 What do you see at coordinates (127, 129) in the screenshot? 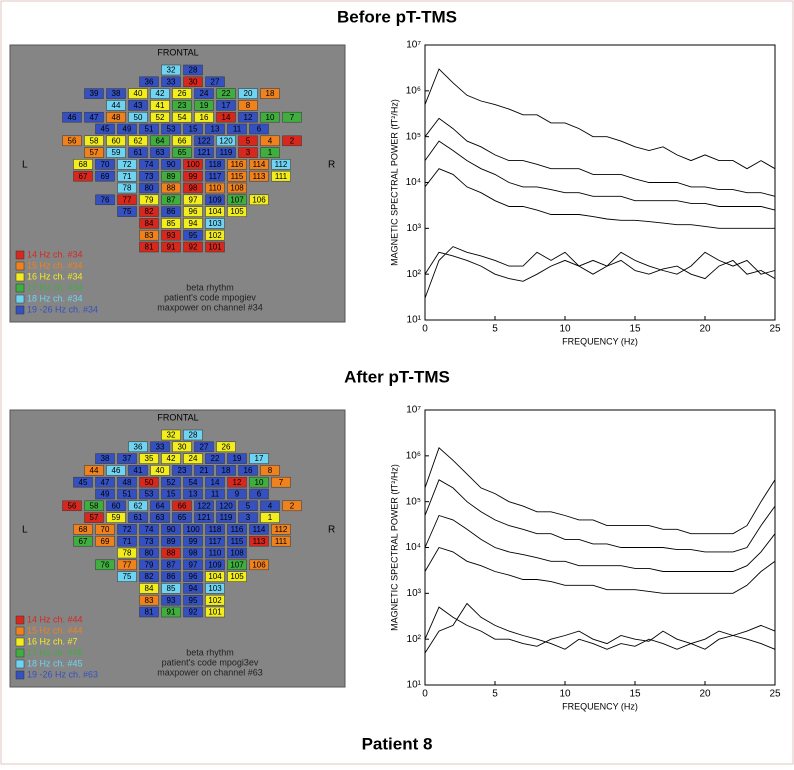
I see `channel-label: 49` at bounding box center [127, 129].